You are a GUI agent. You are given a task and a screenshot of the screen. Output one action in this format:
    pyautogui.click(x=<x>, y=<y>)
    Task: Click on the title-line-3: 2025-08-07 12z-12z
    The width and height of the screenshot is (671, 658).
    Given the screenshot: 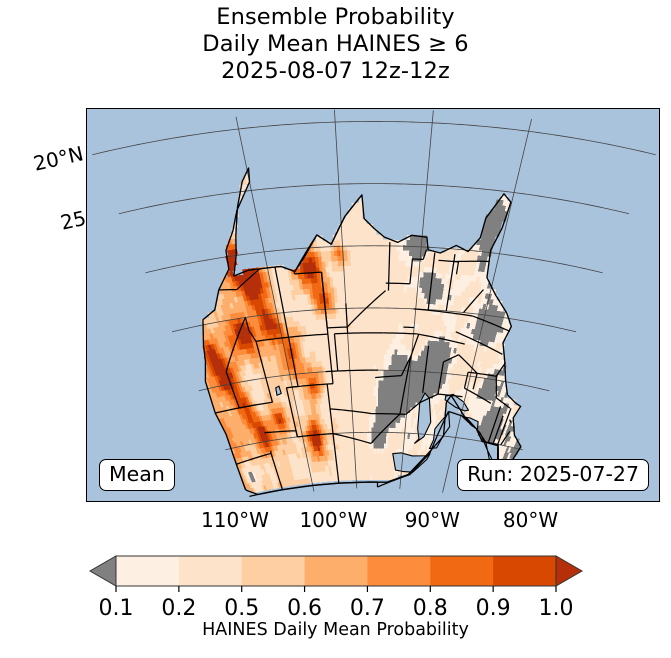 What is the action you would take?
    pyautogui.click(x=335, y=71)
    